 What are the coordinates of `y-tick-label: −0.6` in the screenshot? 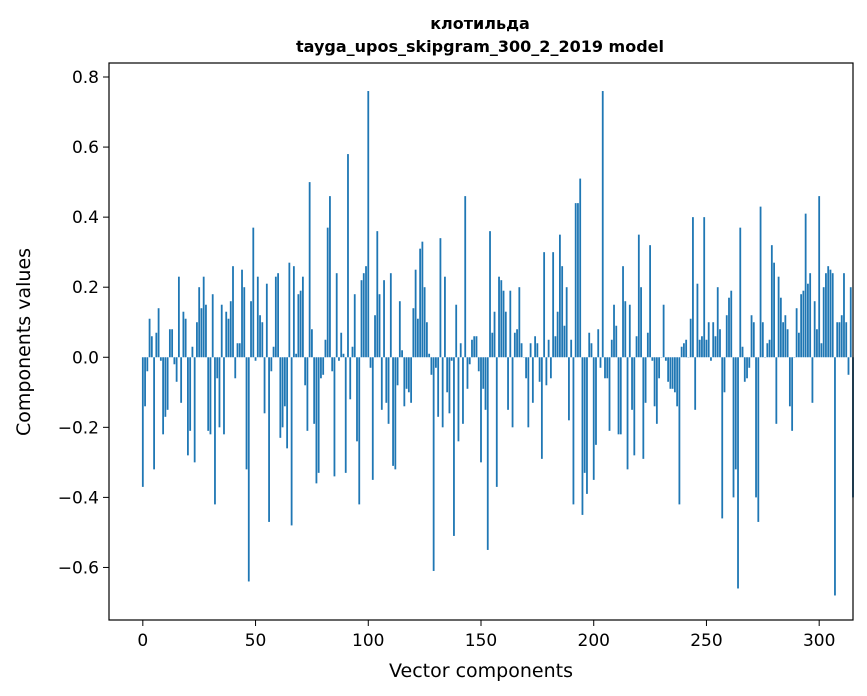 It's located at (78, 568).